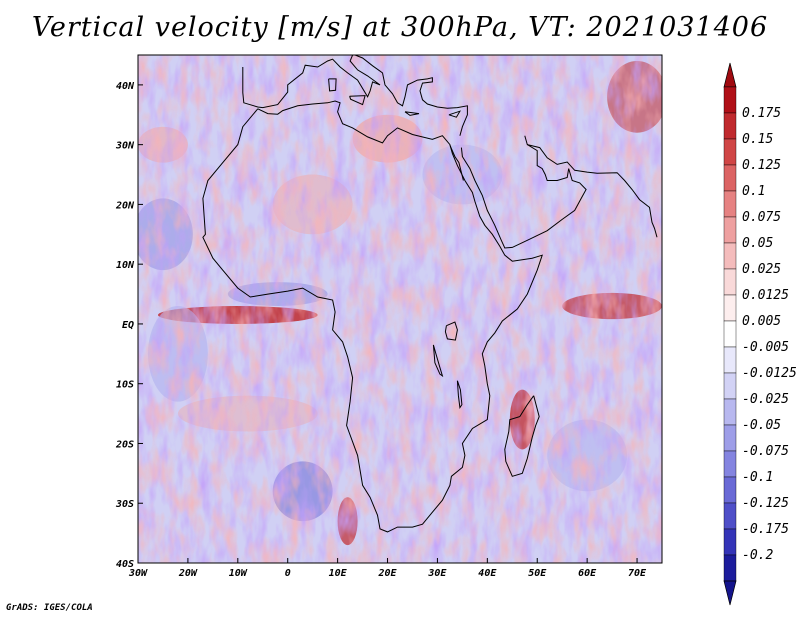  What do you see at coordinates (438, 361) in the screenshot?
I see `coastline-tanganyika` at bounding box center [438, 361].